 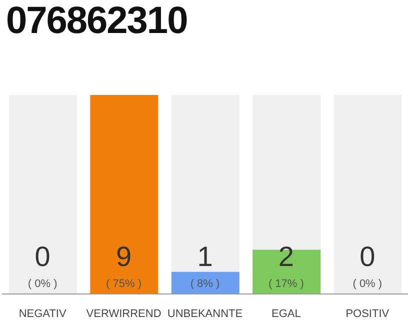 What do you see at coordinates (42, 314) in the screenshot?
I see `x-tick-label: NEGATIV` at bounding box center [42, 314].